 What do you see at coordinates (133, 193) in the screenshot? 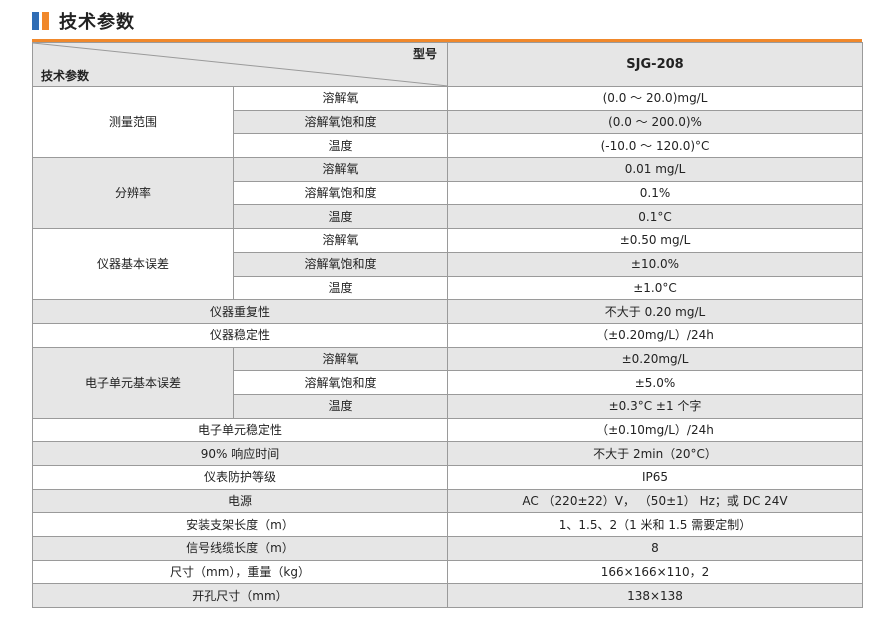
I see `group-label: 分辨率` at bounding box center [133, 193].